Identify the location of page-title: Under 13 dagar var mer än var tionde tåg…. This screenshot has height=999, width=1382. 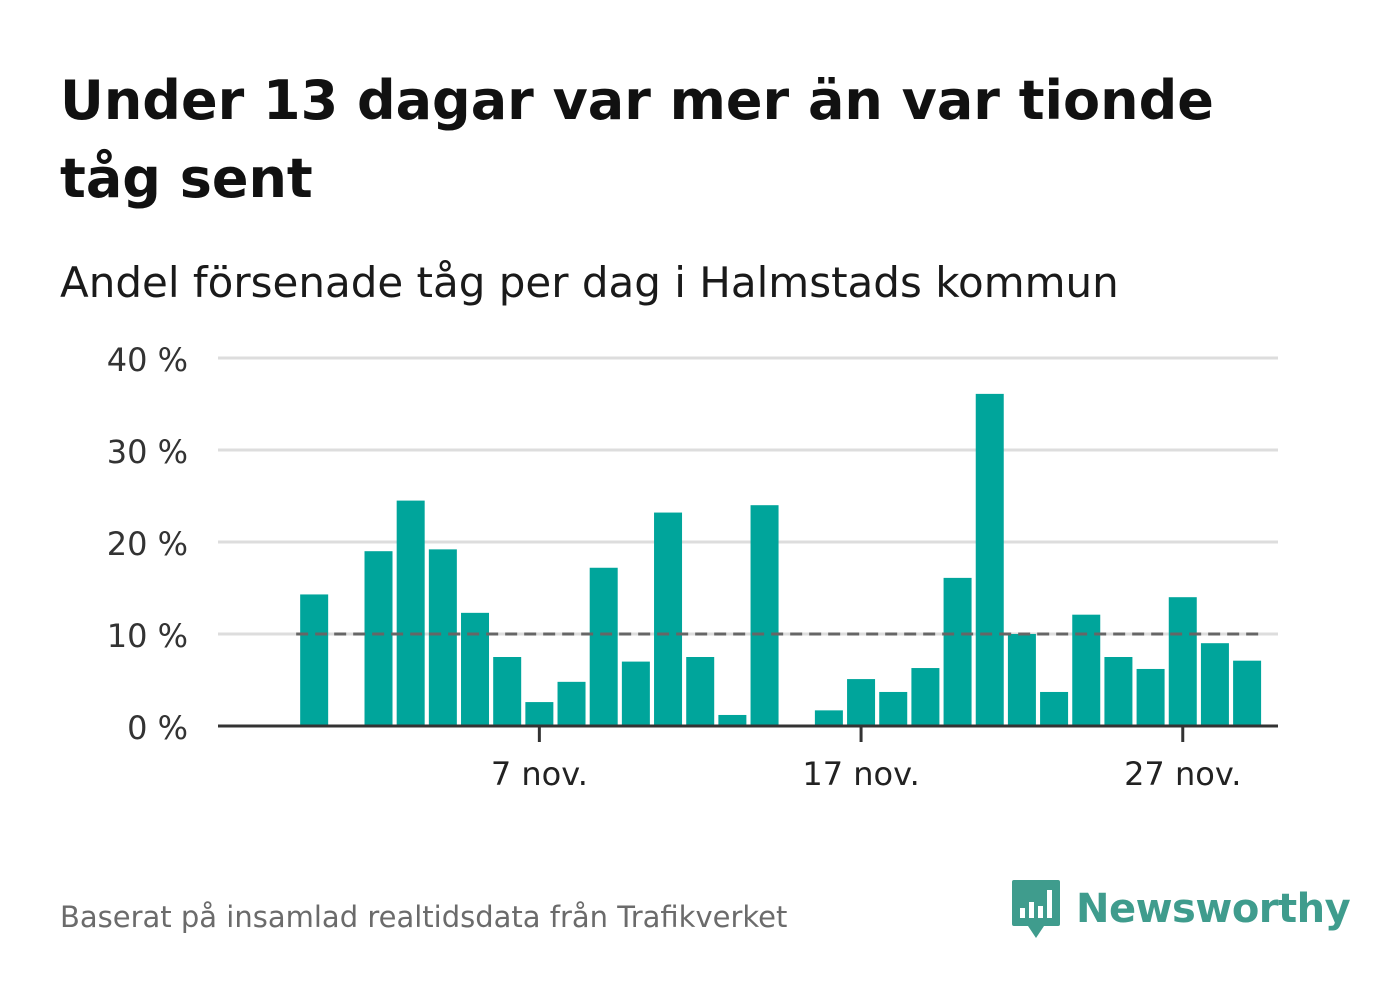
(637, 139).